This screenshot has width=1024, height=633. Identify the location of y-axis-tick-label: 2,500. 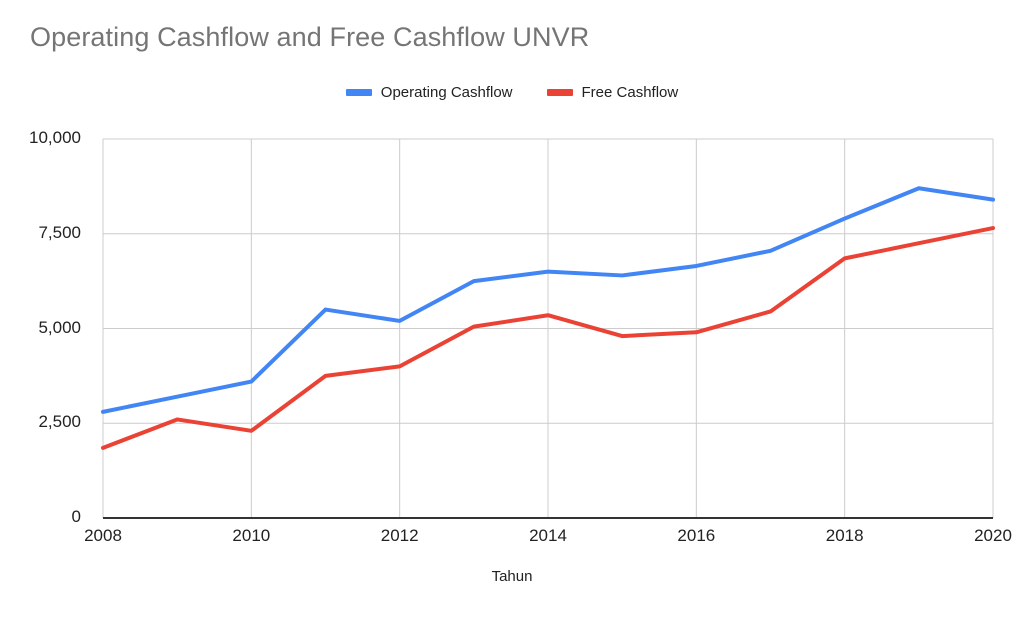
(59, 422).